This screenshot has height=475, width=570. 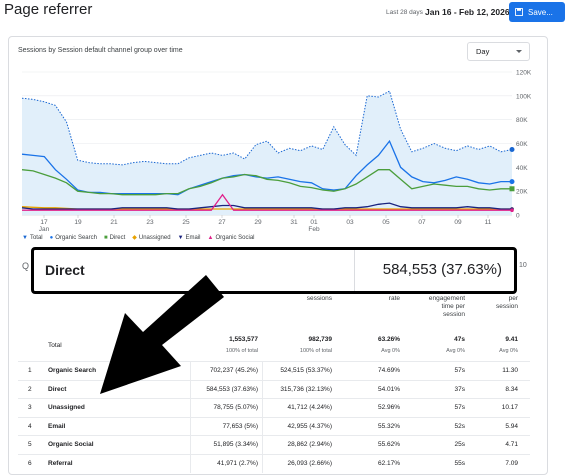 I want to click on x-tick-label: 21, so click(x=114, y=222).